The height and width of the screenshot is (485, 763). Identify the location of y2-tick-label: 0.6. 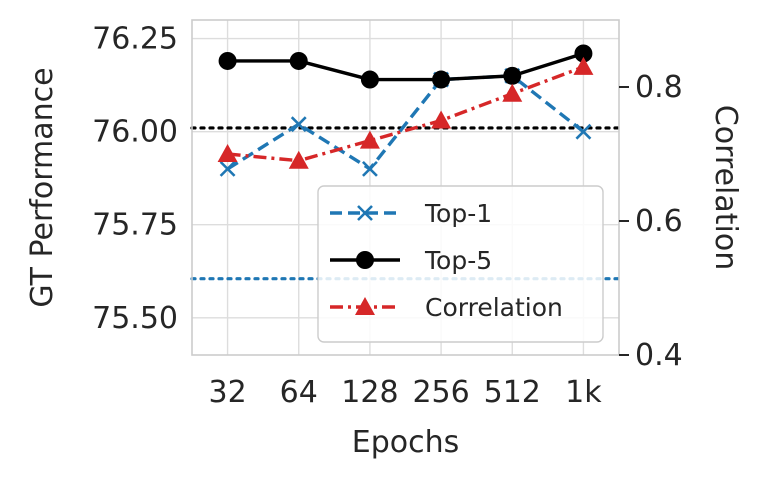
(659, 221).